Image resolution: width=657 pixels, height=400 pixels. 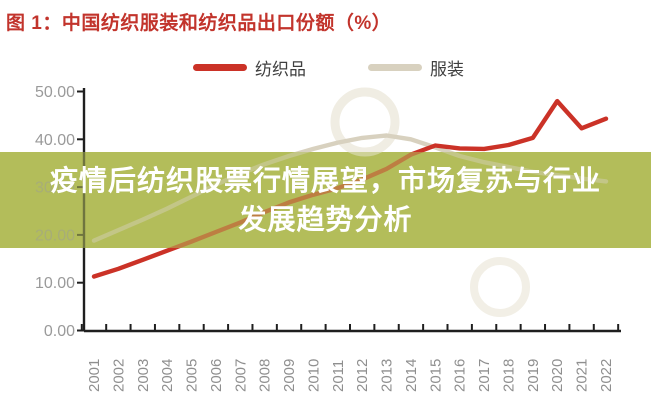 What do you see at coordinates (192, 375) in the screenshot?
I see `svg-text: 2005` at bounding box center [192, 375].